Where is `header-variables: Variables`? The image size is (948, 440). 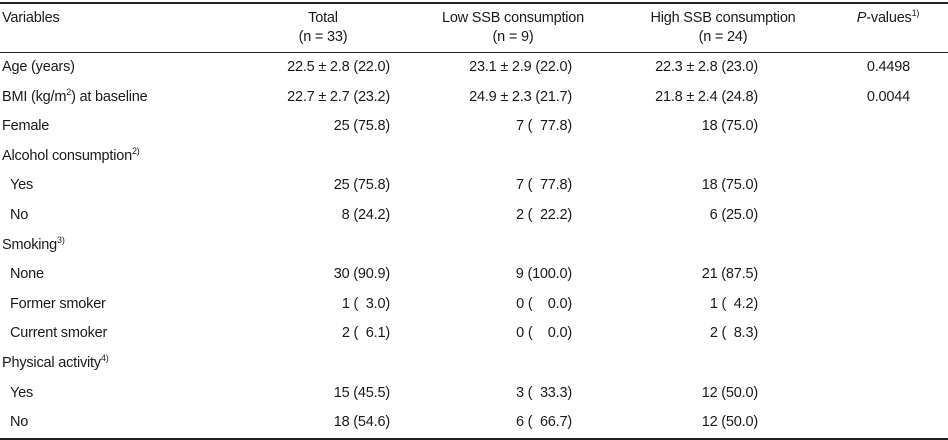
header-variables: Variables is located at coordinates (31, 18).